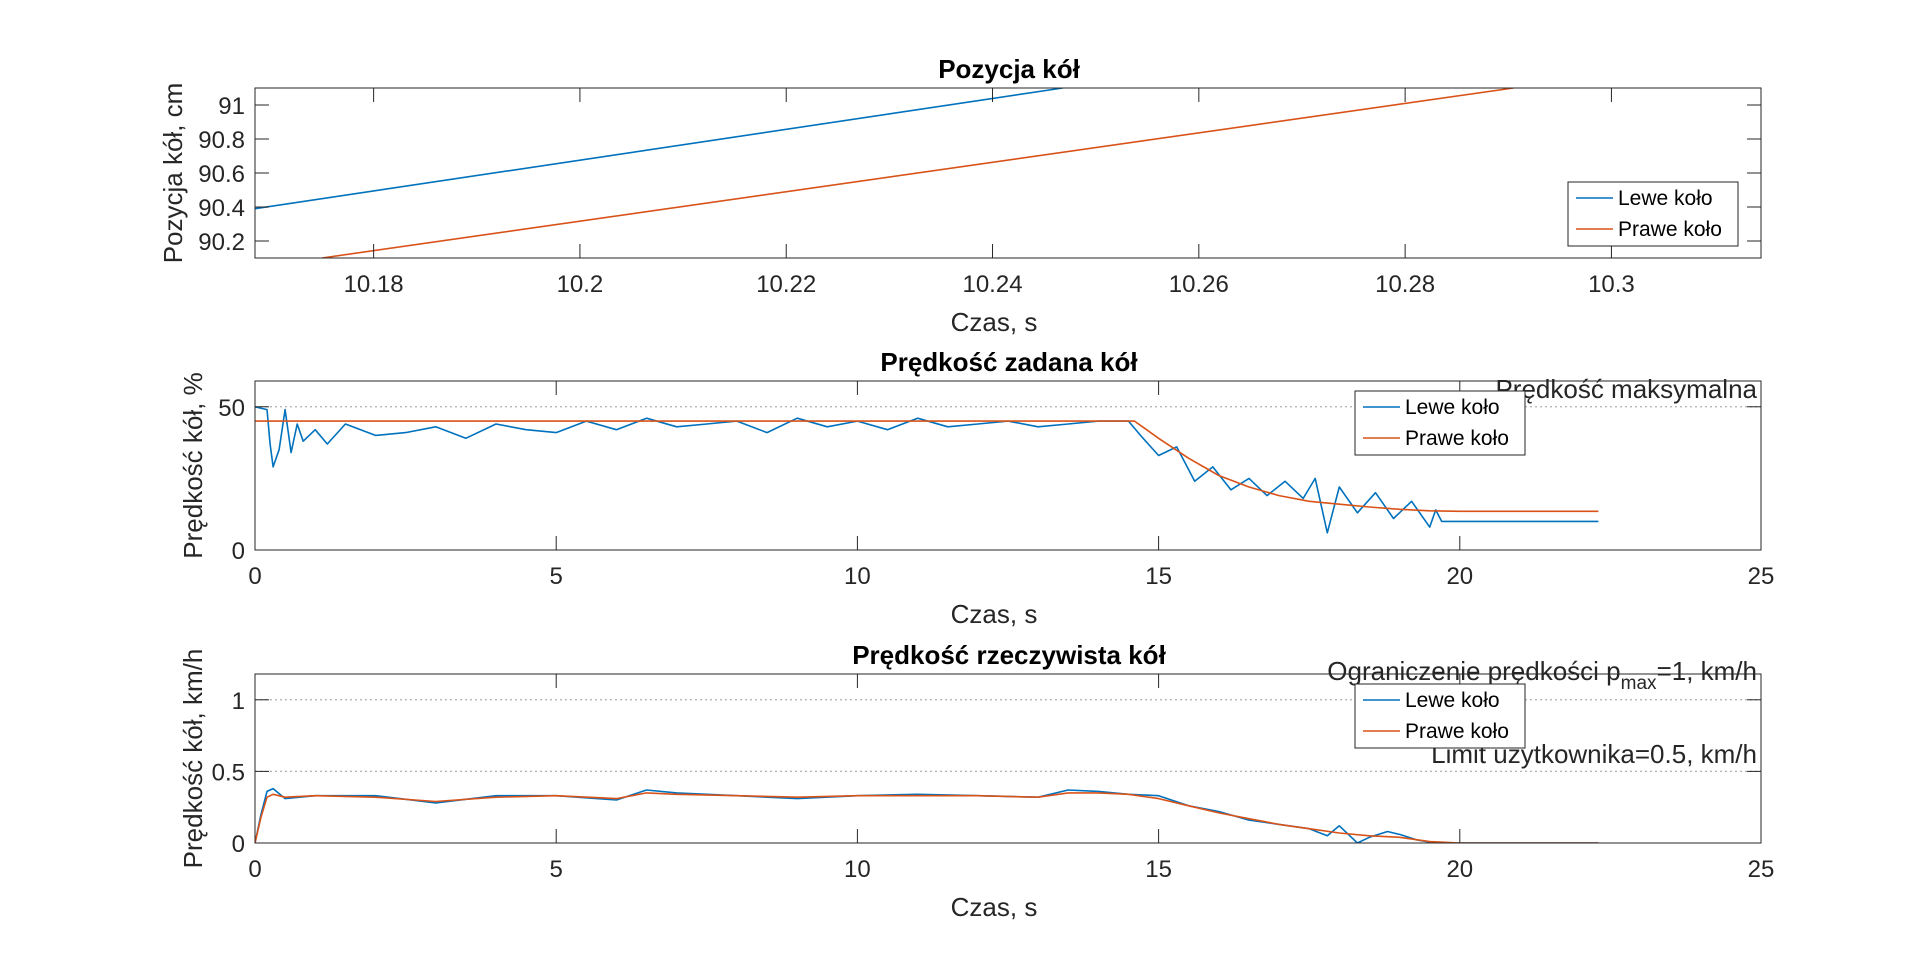 This screenshot has width=1920, height=963. What do you see at coordinates (1009, 69) in the screenshot?
I see `chart-title: Pozycja kół` at bounding box center [1009, 69].